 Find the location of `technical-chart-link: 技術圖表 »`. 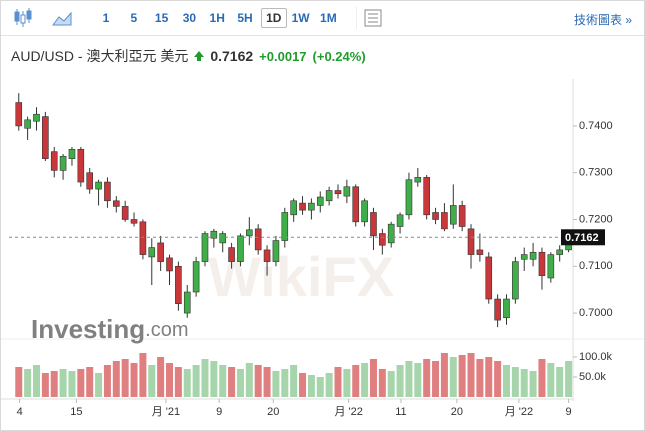

technical-chart-link: 技術圖表 » is located at coordinates (602, 20).